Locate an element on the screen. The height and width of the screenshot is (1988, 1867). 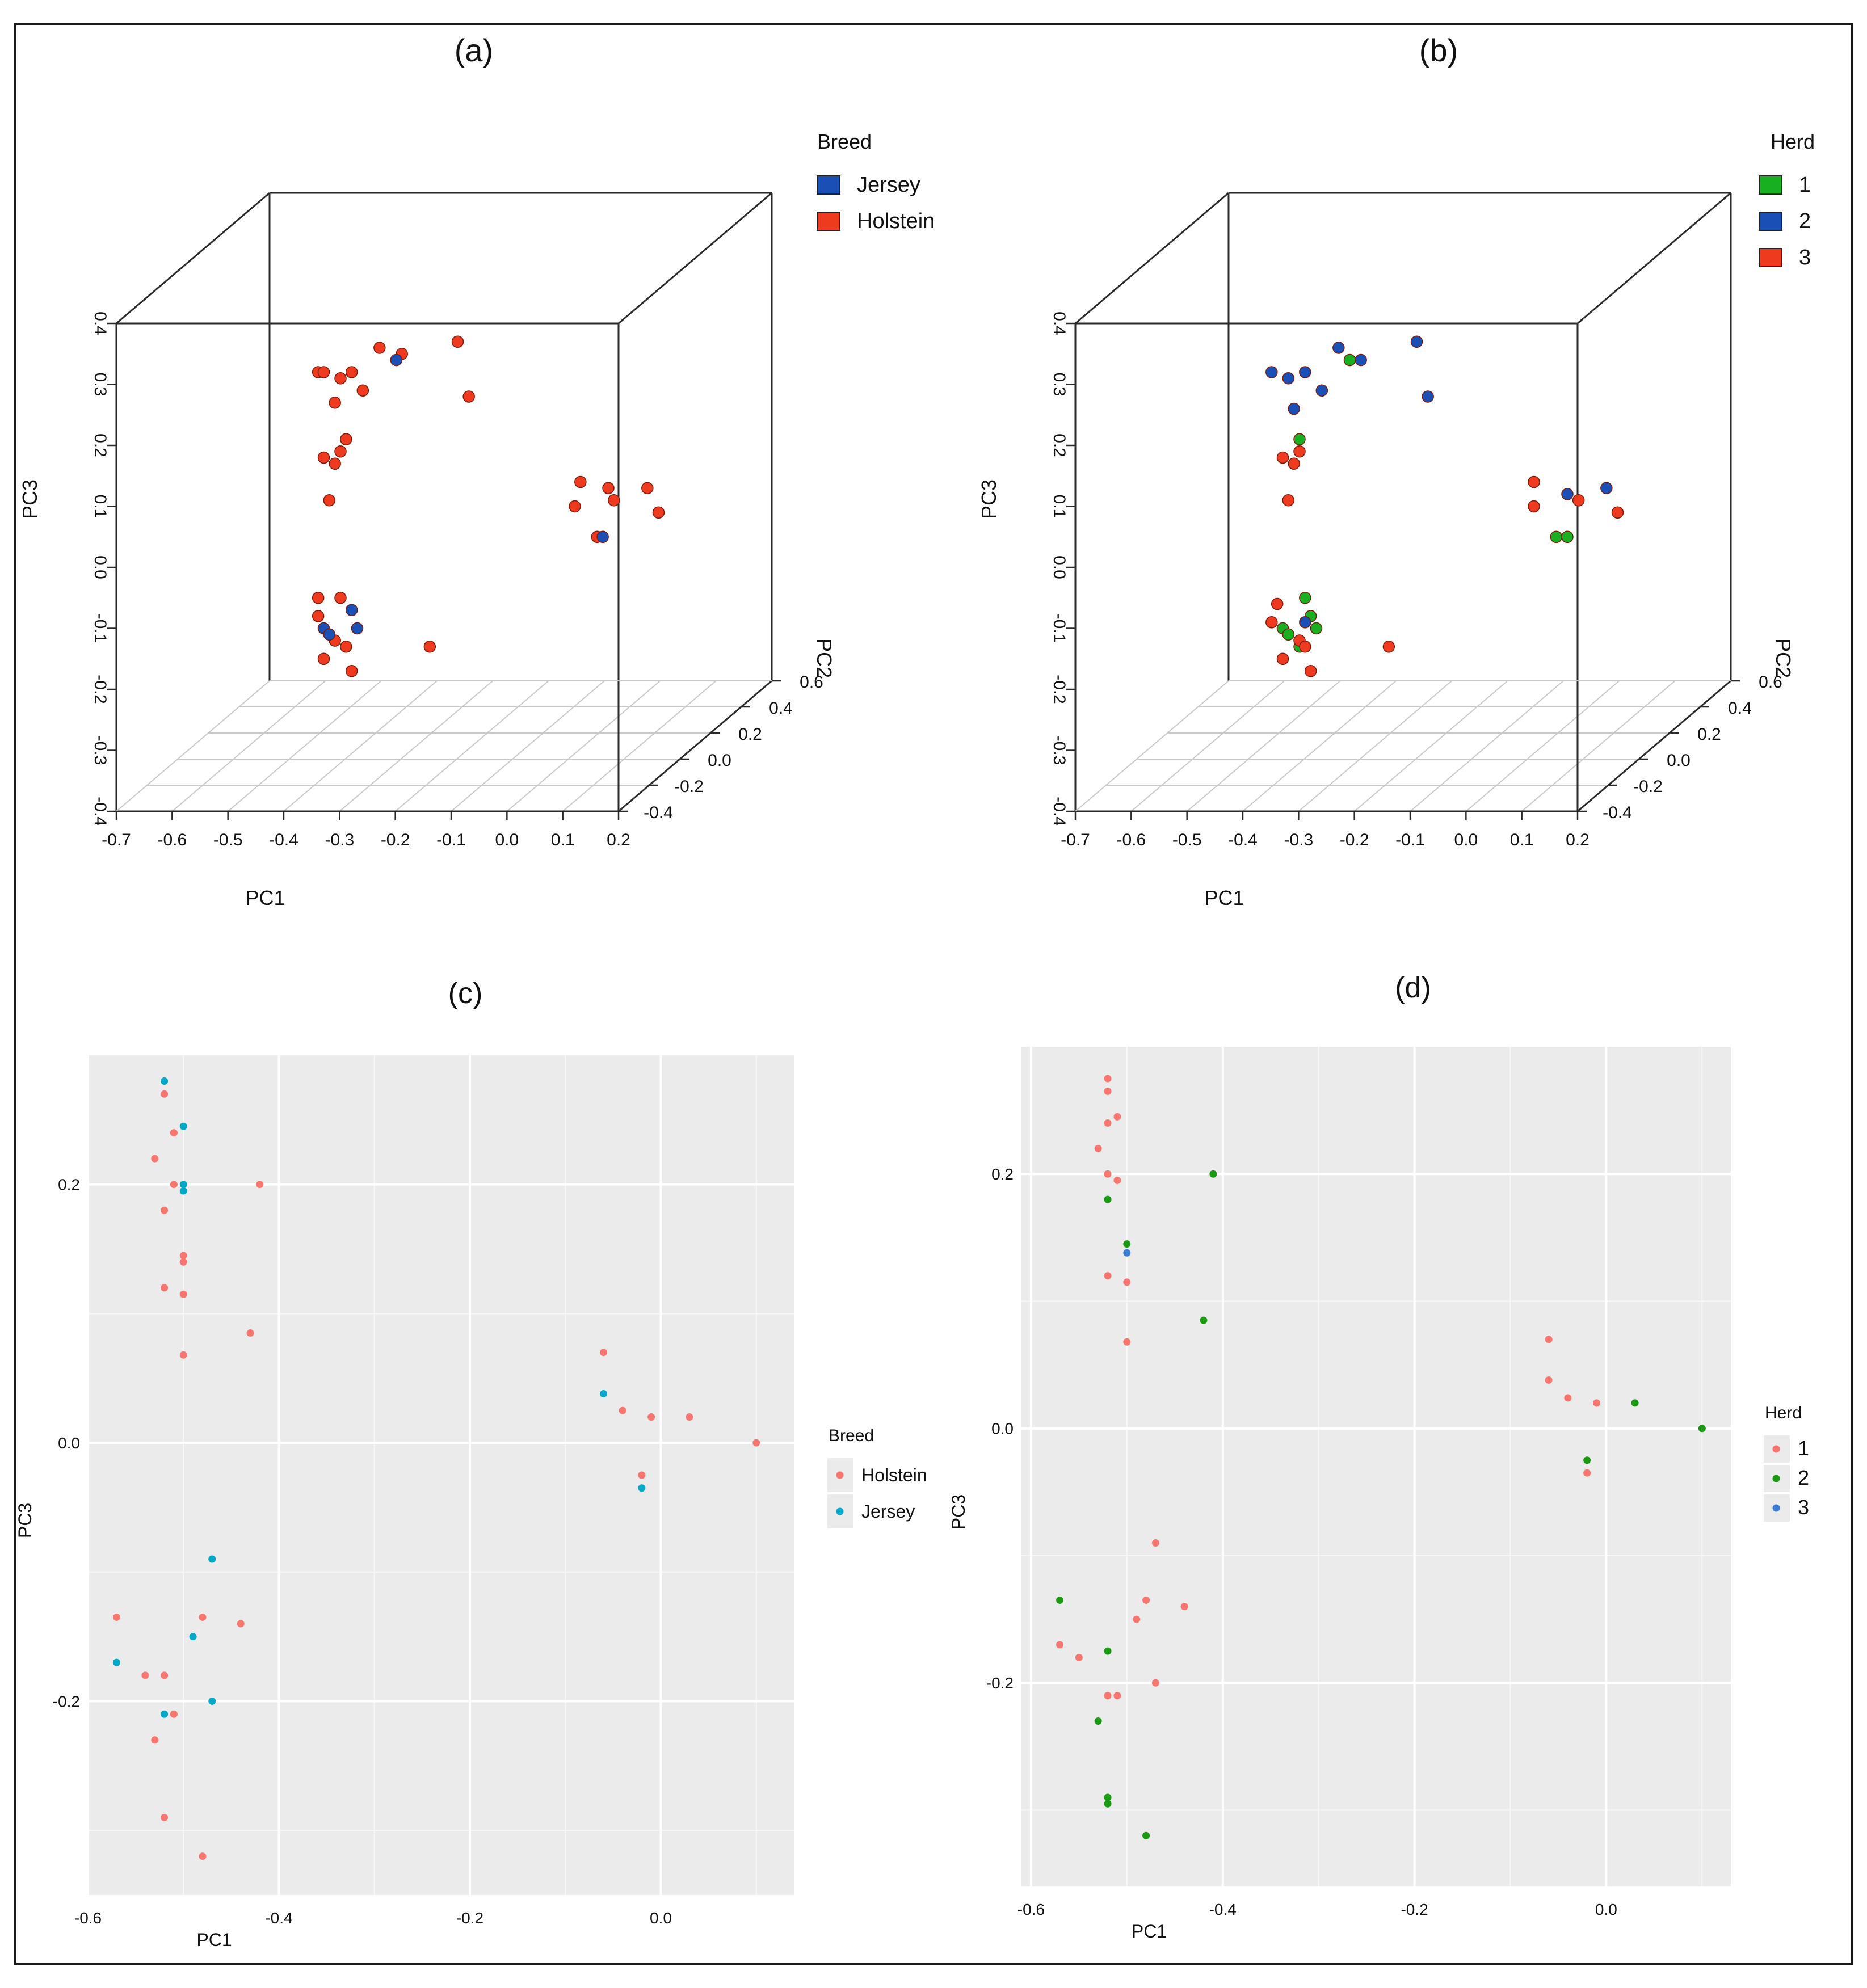
y-tick-label: 0.1 is located at coordinates (1059, 507).